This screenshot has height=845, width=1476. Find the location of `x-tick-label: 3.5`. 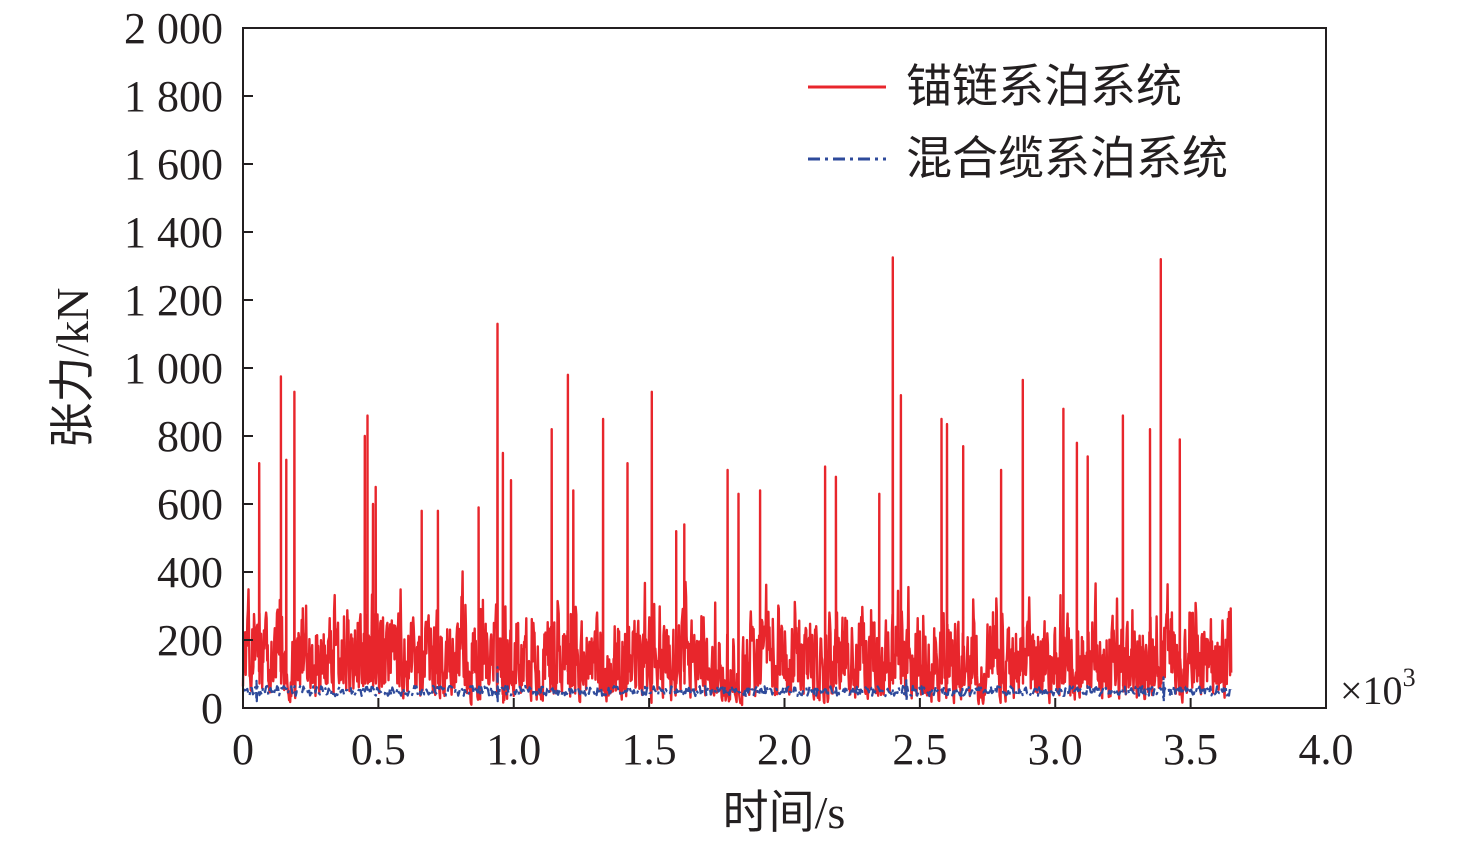

x-tick-label: 3.5 is located at coordinates (1190, 749).